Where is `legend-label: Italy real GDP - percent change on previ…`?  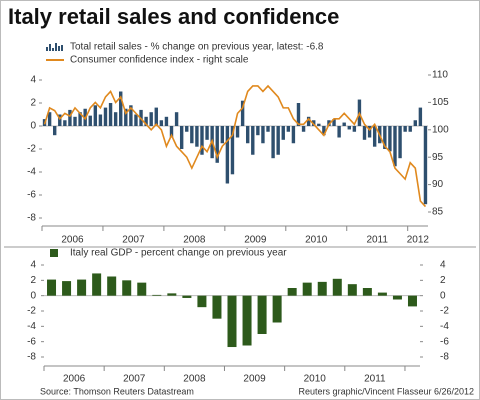
legend-label: Italy real GDP - percent change on previ… is located at coordinates (178, 253).